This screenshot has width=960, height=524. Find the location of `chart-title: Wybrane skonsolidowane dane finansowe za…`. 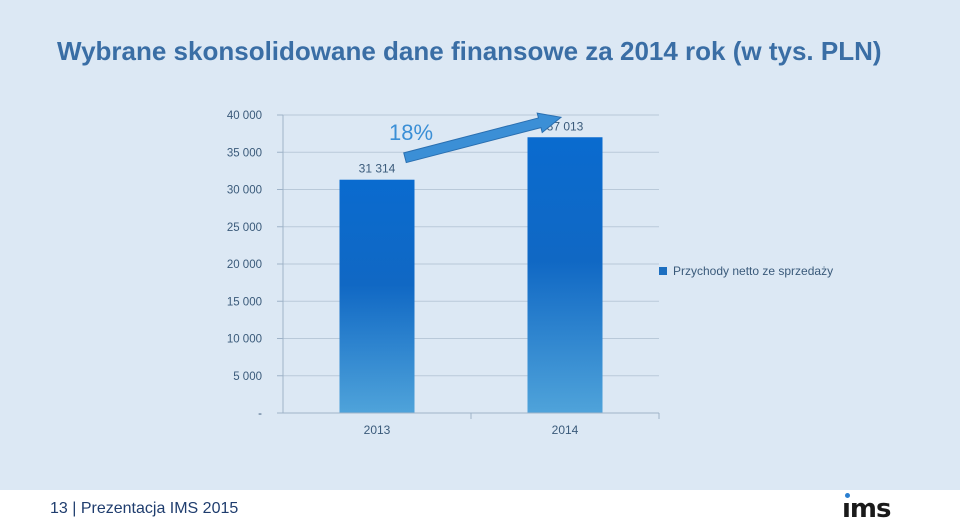

chart-title: Wybrane skonsolidowane dane finansowe za… is located at coordinates (469, 51).